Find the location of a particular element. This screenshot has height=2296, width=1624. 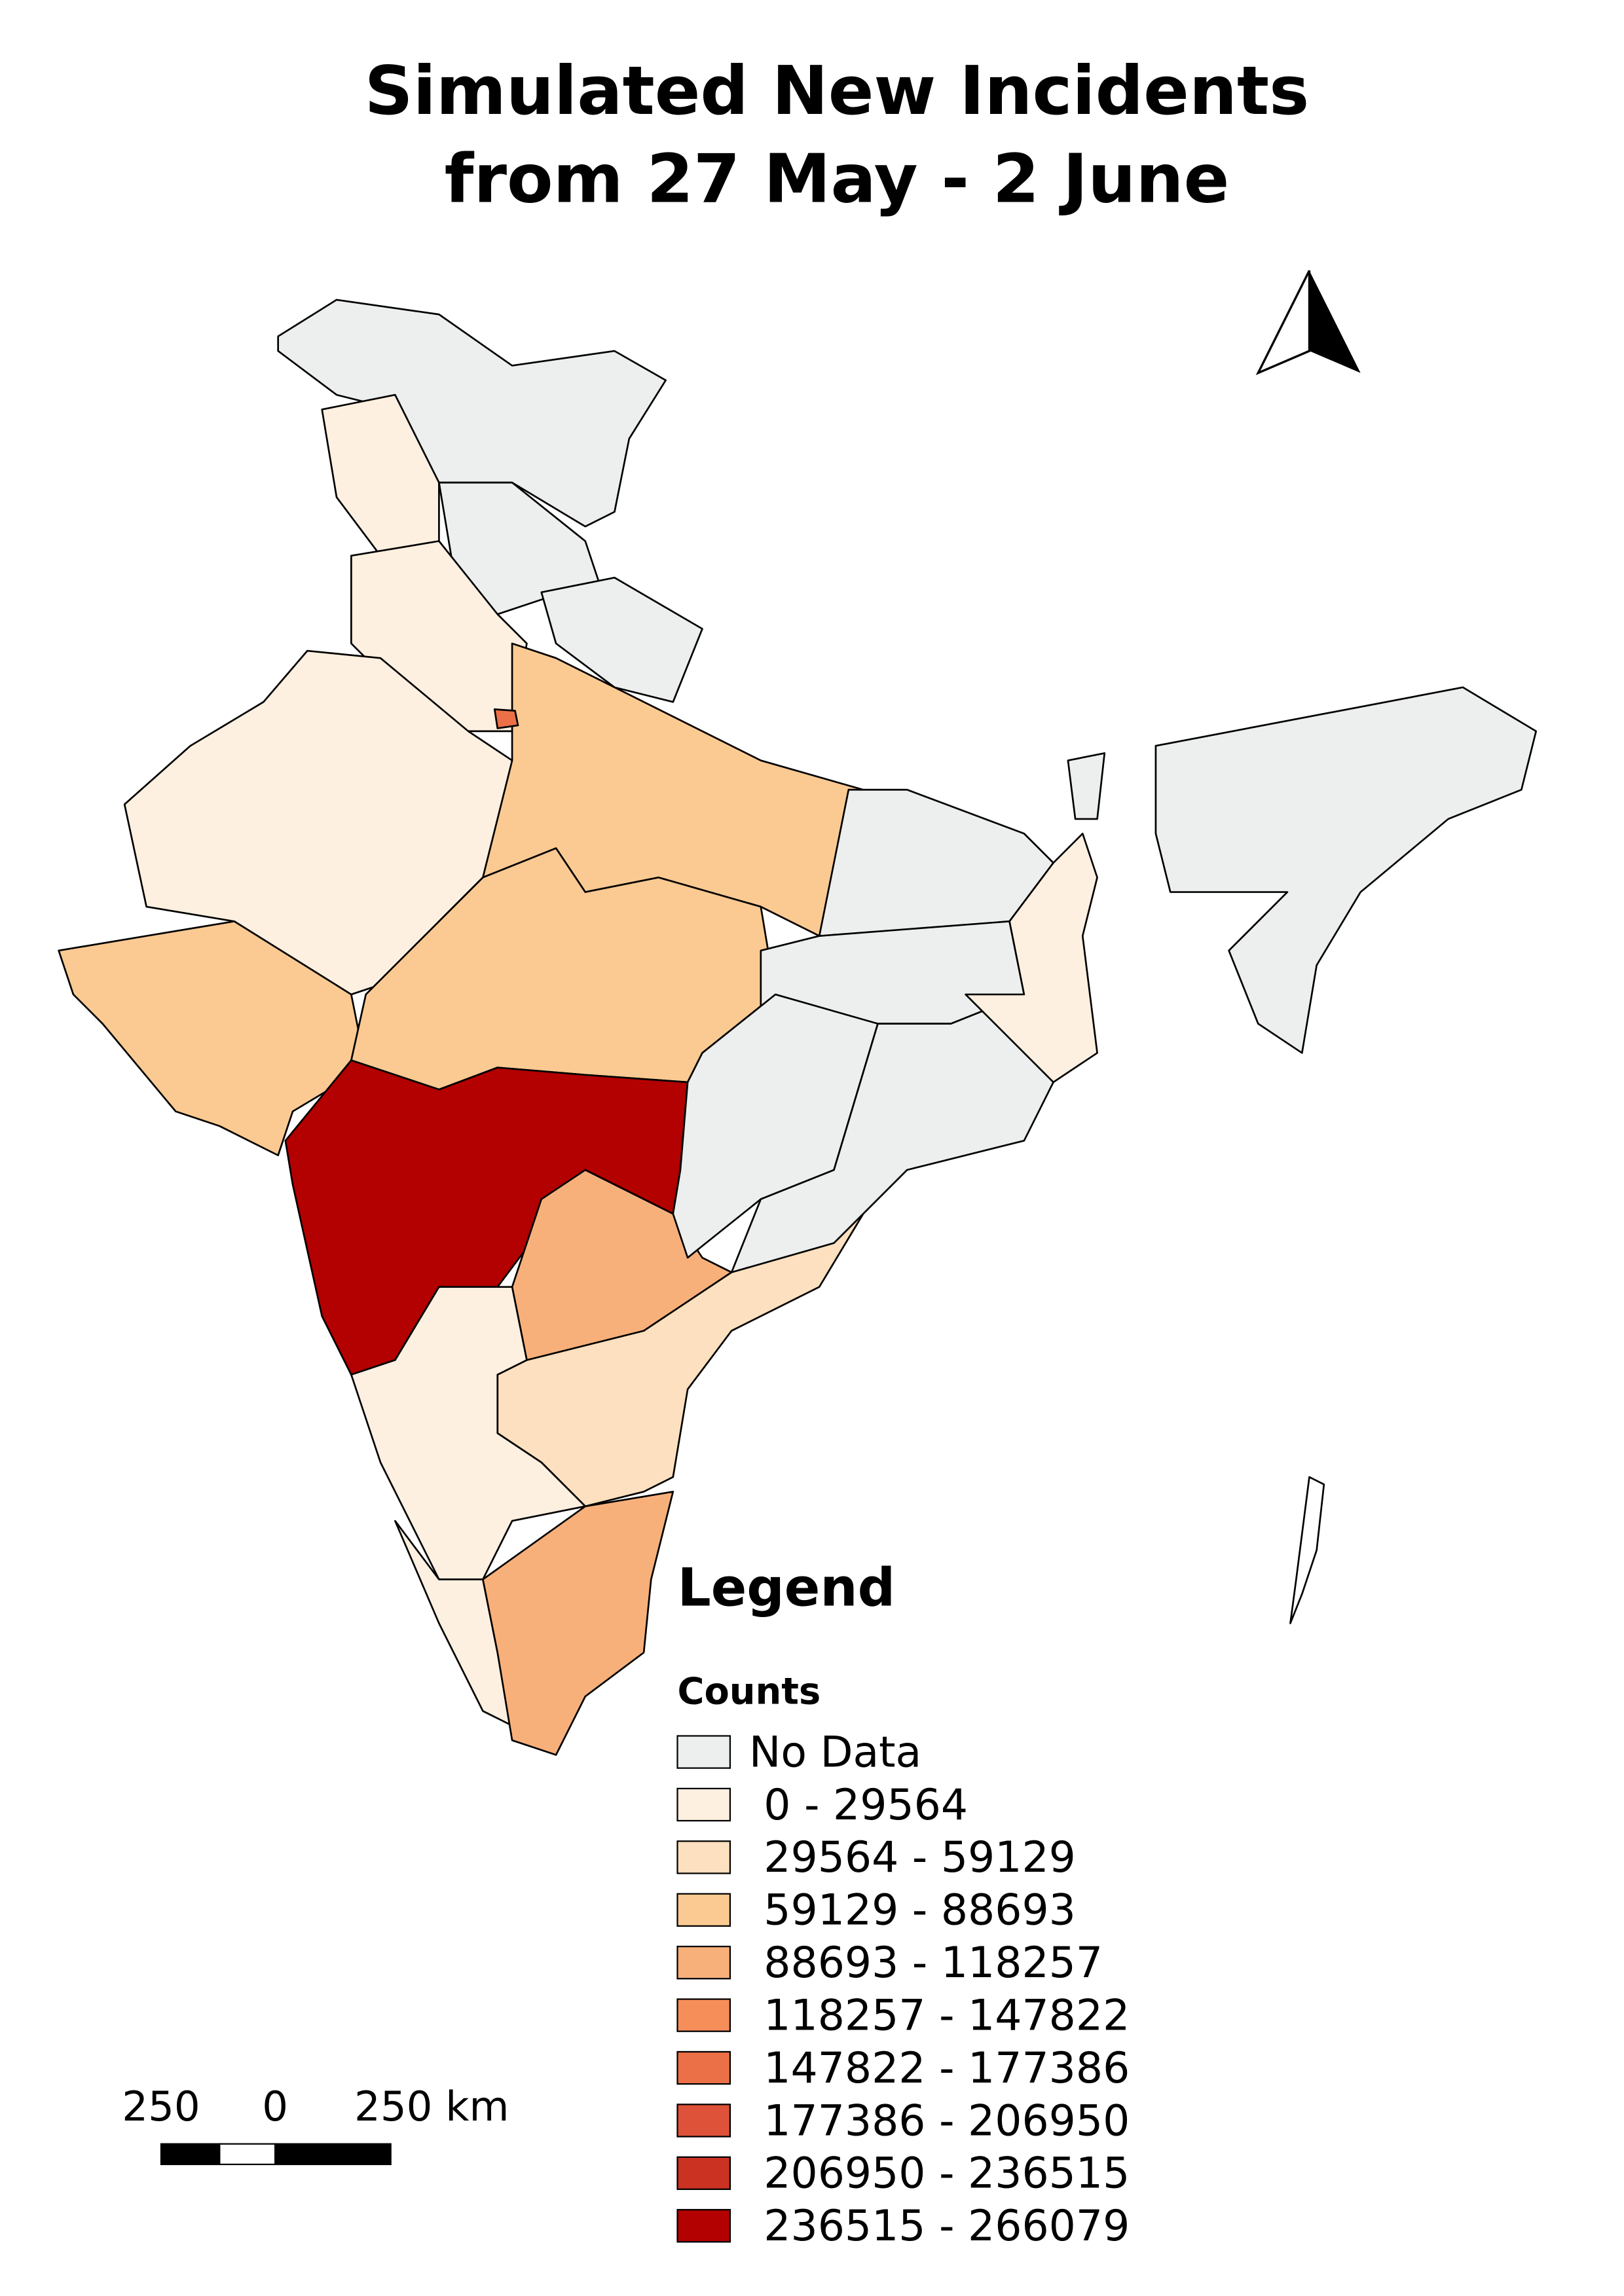

title-line: from 27 May - 2 June is located at coordinates (837, 179).